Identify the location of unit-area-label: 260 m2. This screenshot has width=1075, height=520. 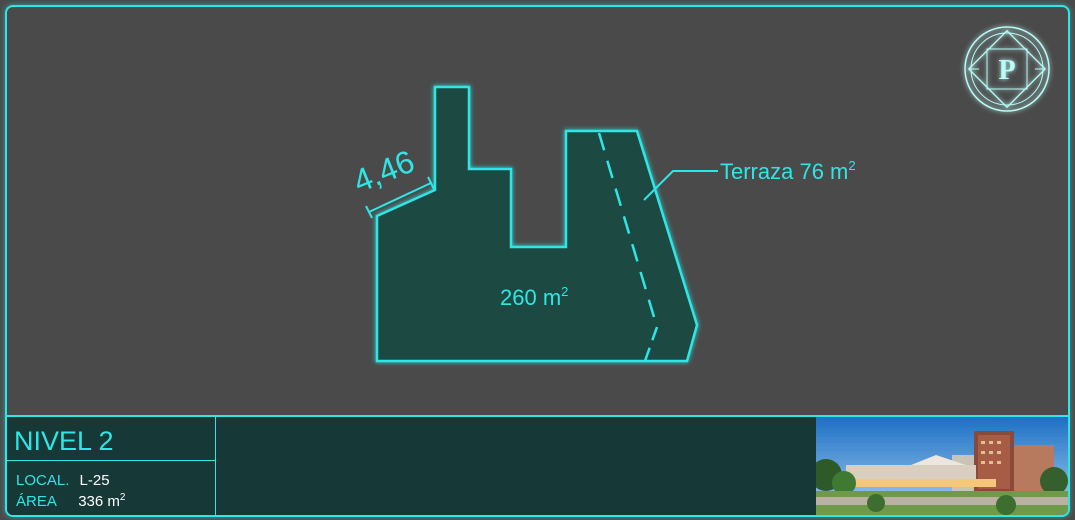
(534, 297).